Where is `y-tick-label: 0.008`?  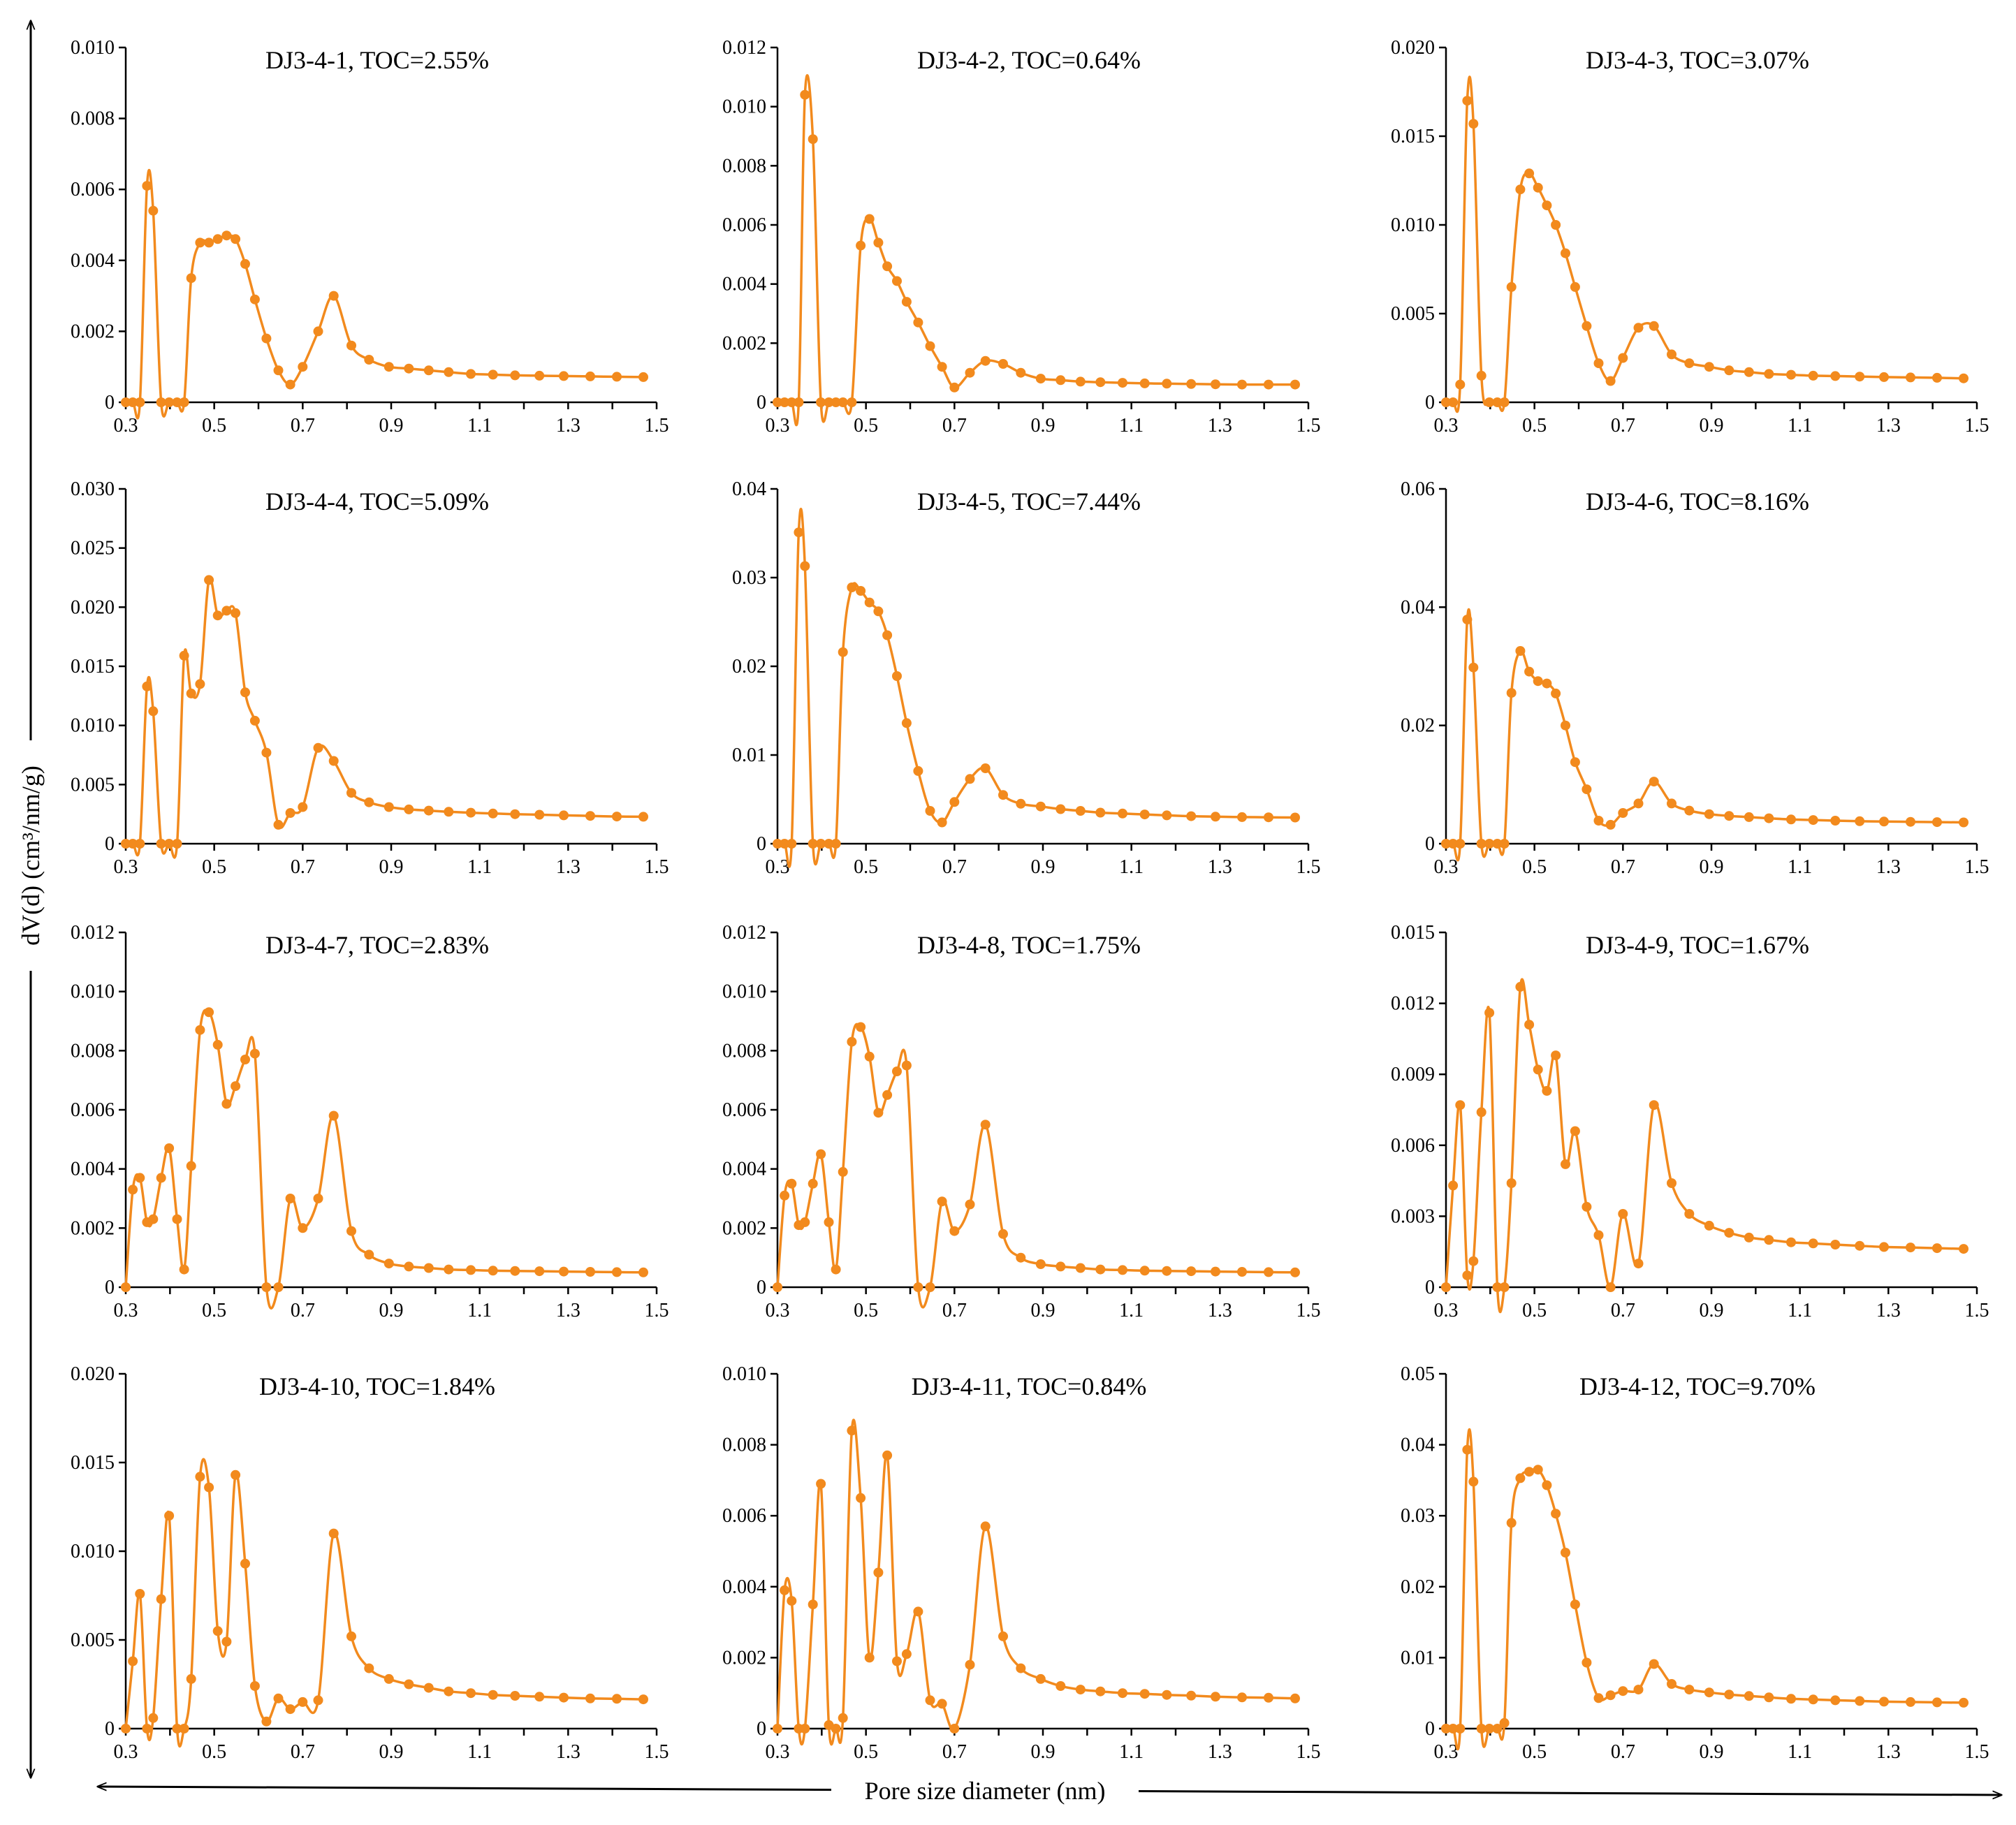 y-tick-label: 0.008 is located at coordinates (744, 166).